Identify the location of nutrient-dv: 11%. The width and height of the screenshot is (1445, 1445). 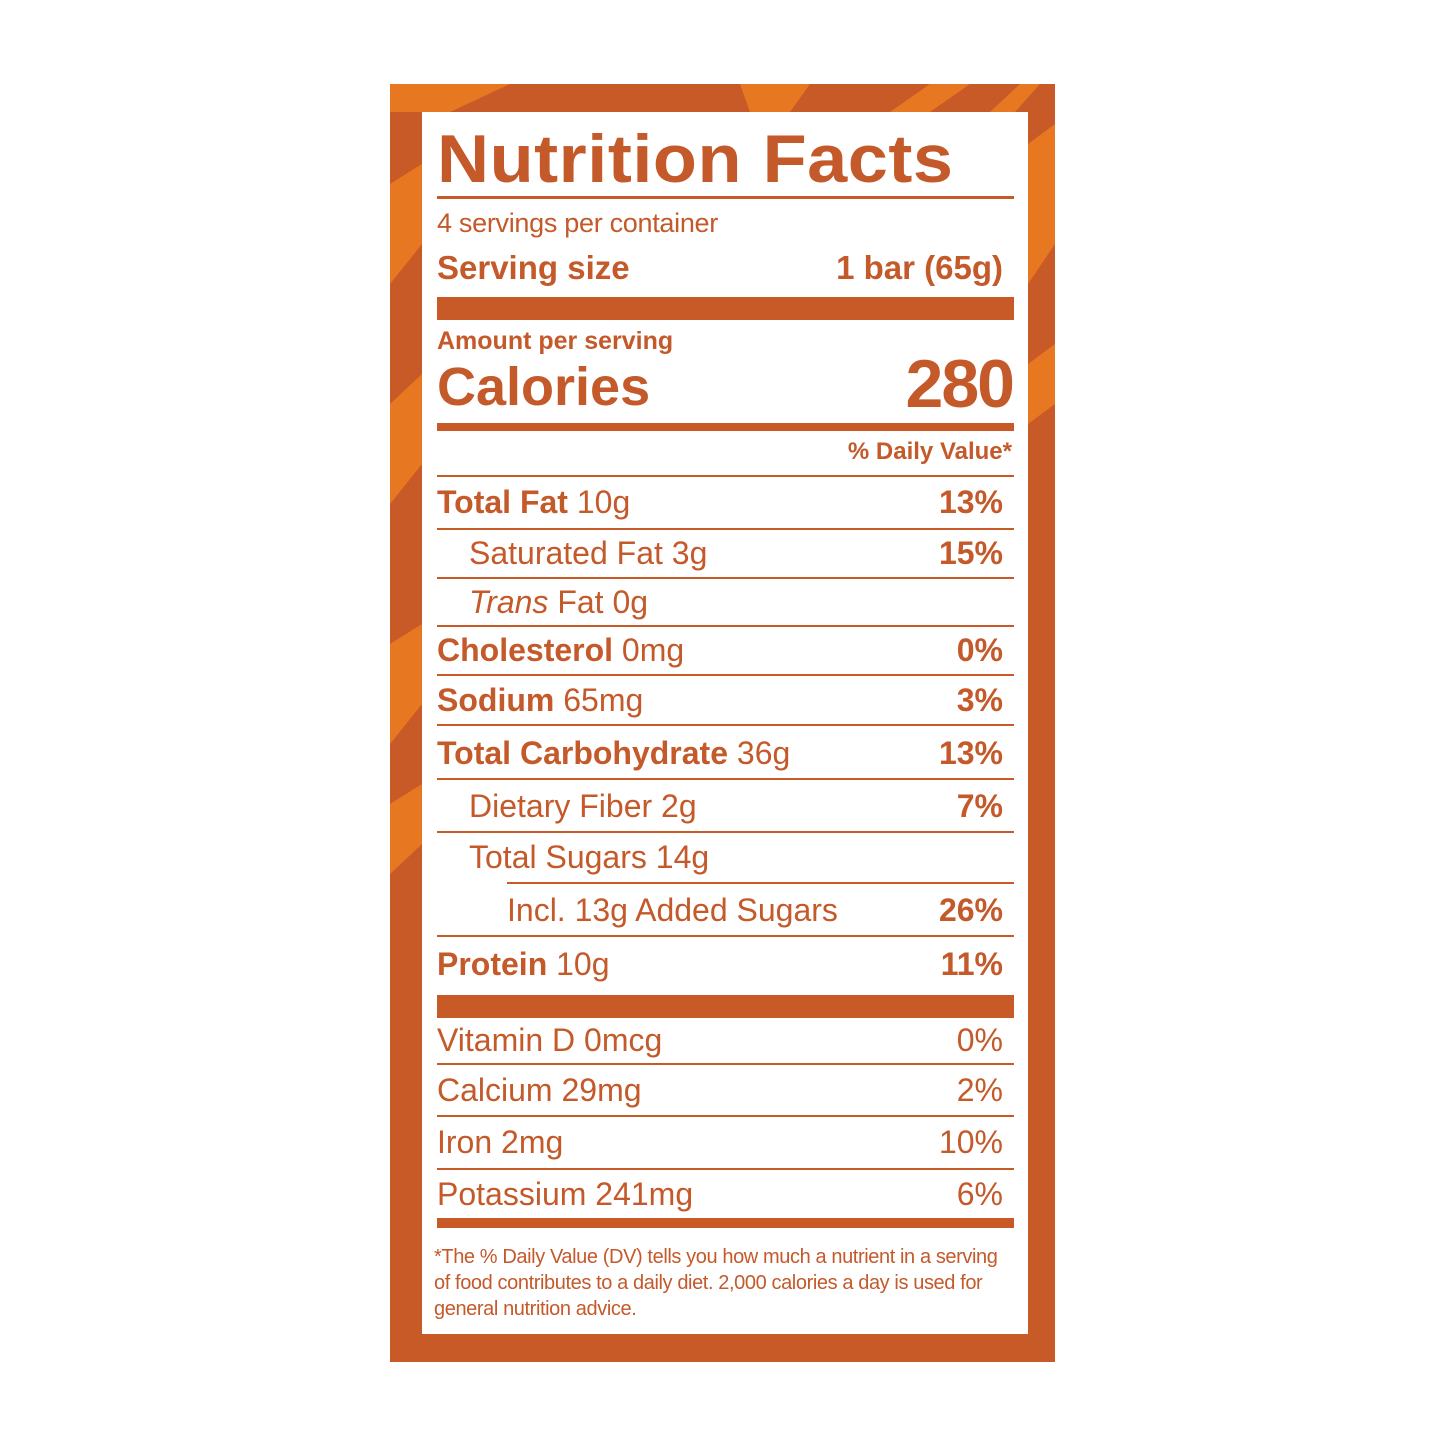
(971, 964).